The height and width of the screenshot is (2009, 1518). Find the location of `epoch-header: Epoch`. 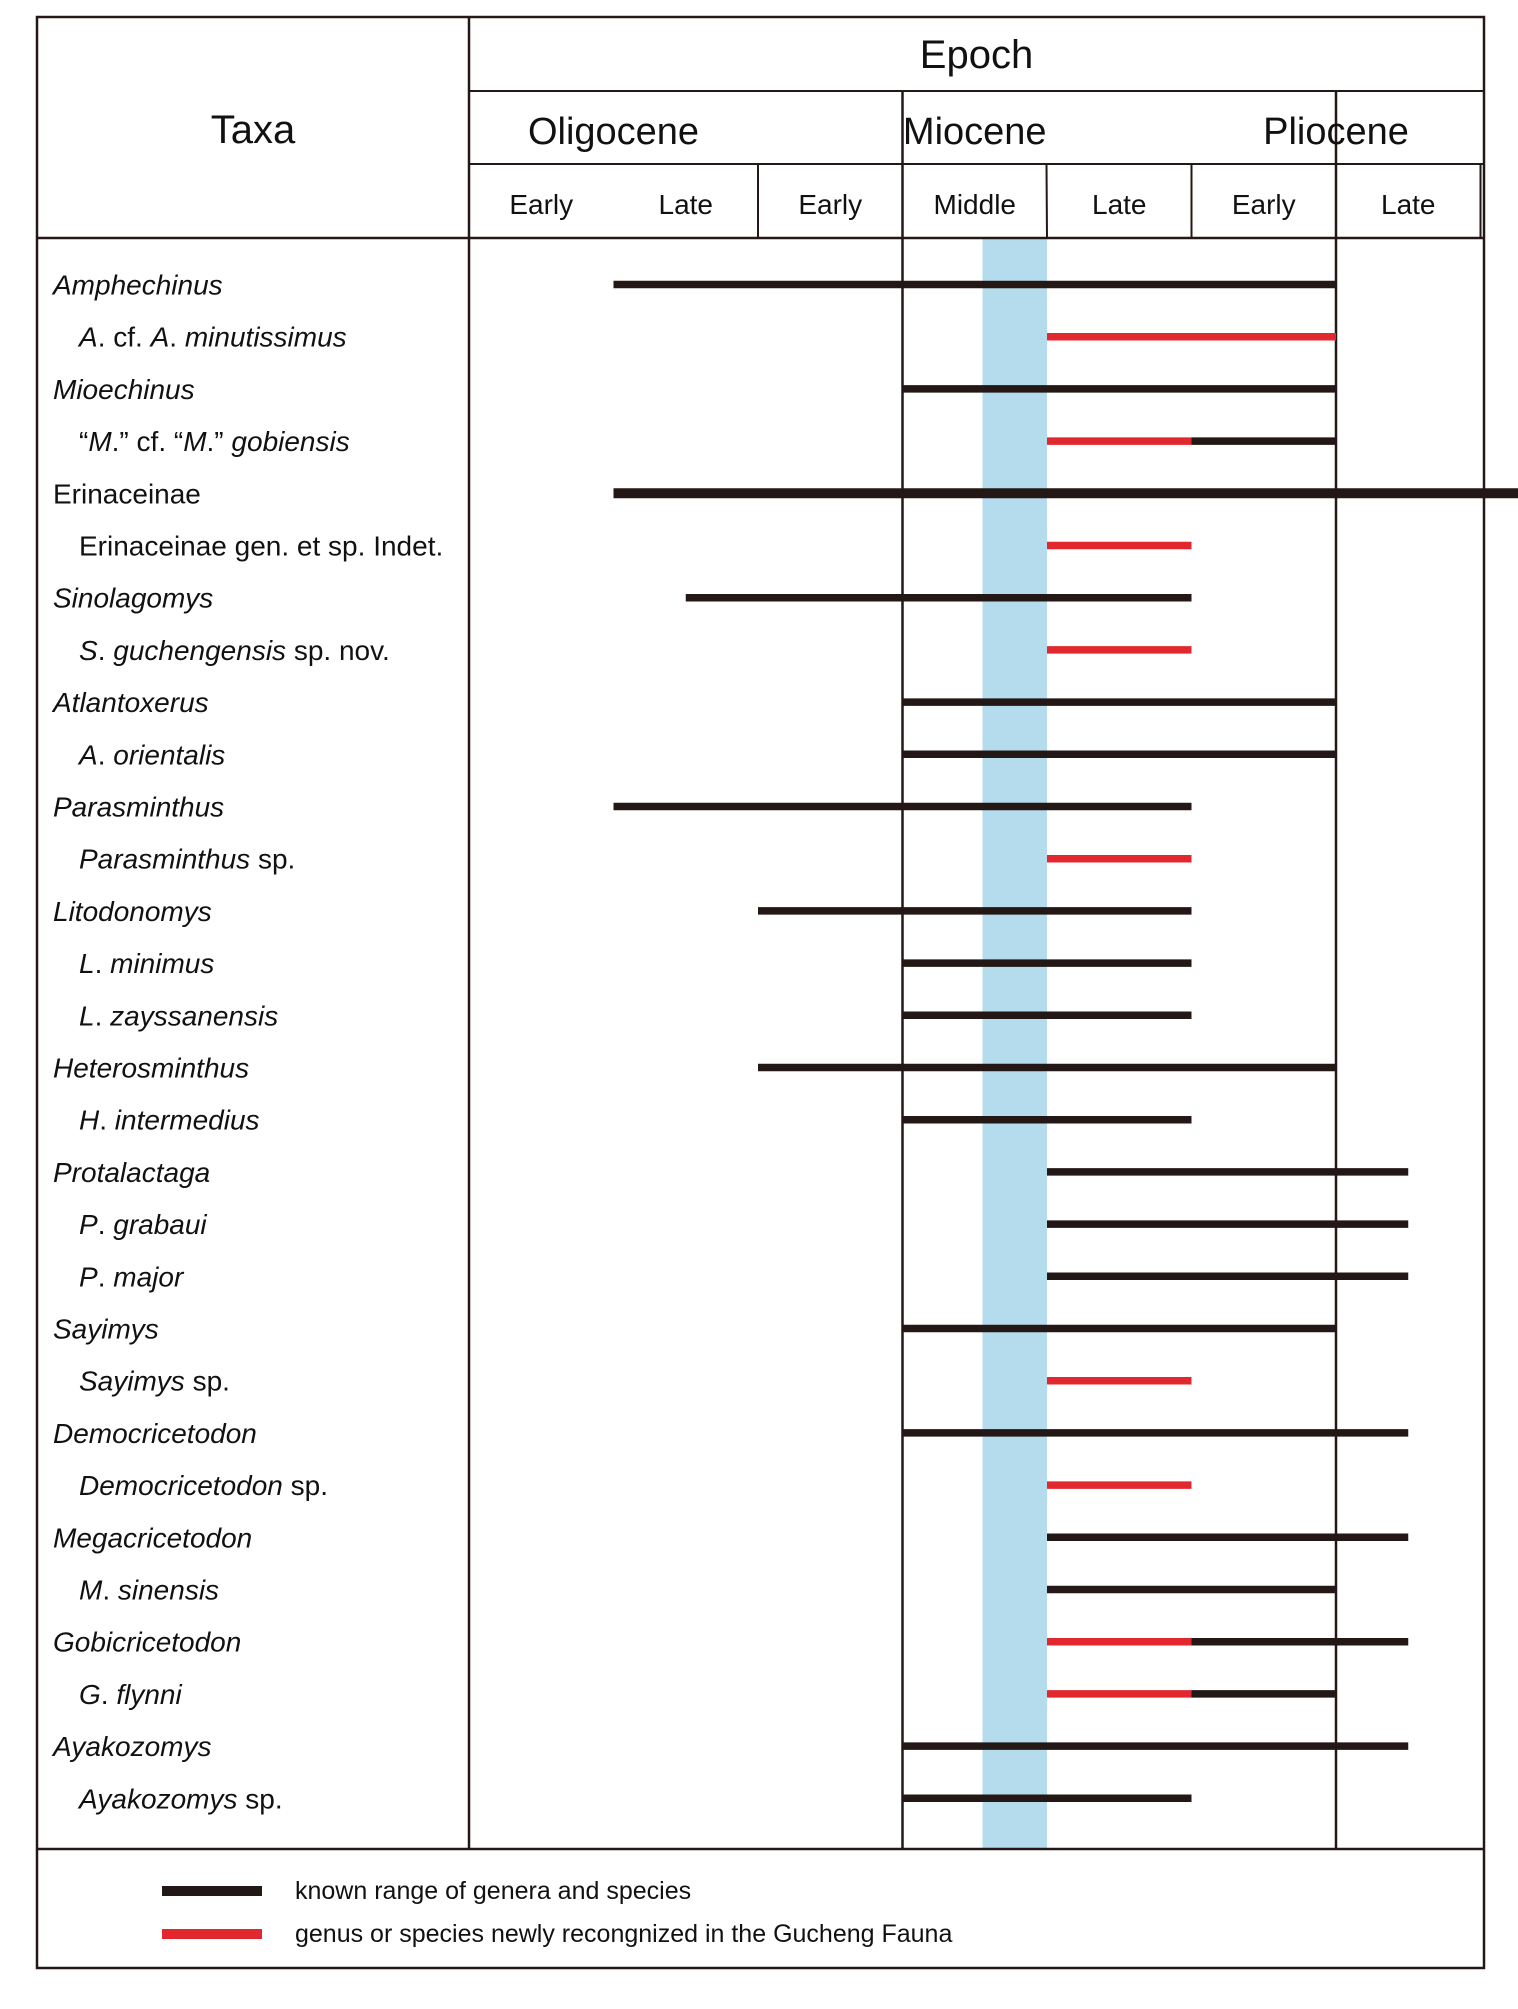

epoch-header: Epoch is located at coordinates (976, 55).